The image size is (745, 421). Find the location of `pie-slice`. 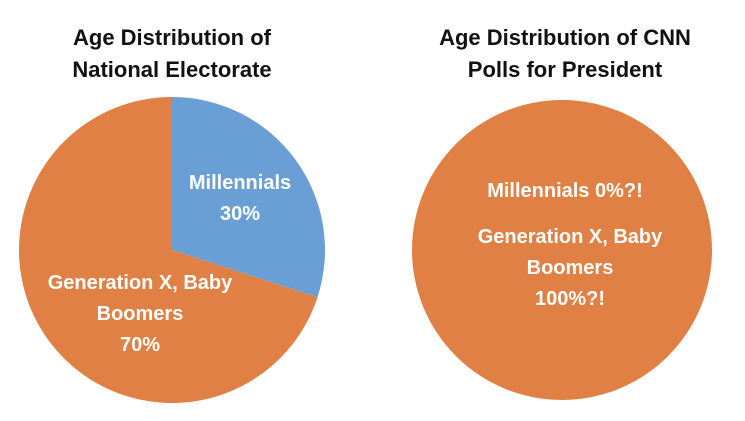

pie-slice is located at coordinates (248, 197).